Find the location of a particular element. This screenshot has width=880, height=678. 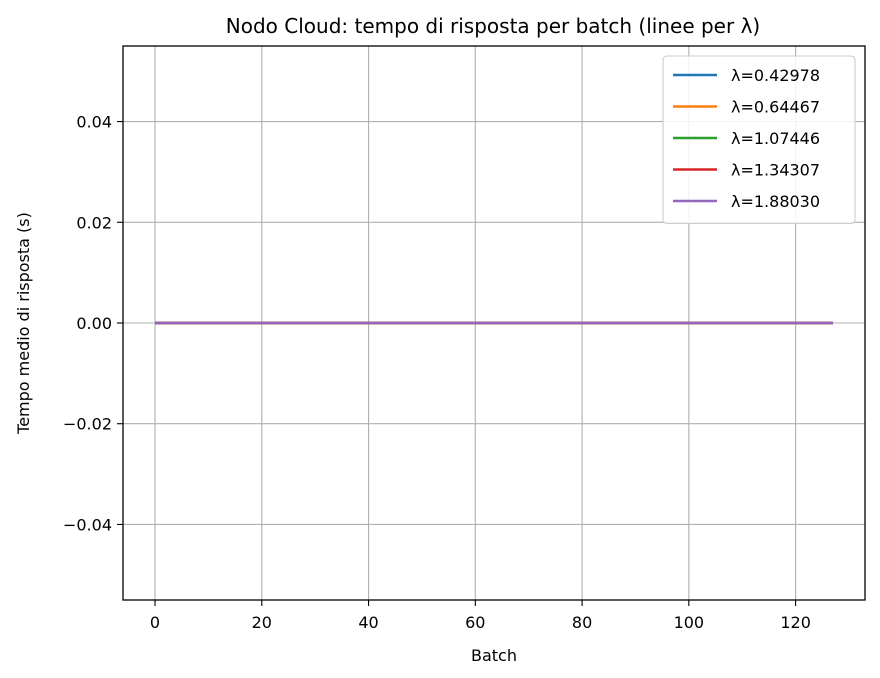

legend-box is located at coordinates (759, 140).